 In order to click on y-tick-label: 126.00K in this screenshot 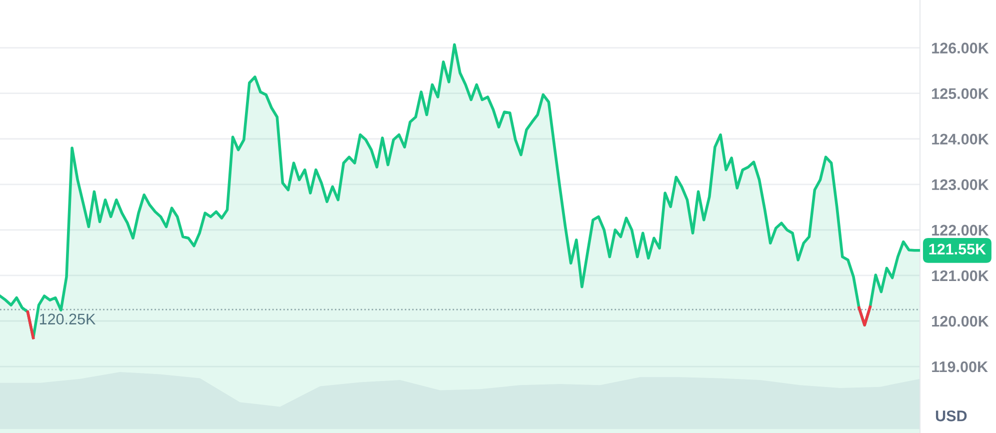, I will do `click(960, 48)`.